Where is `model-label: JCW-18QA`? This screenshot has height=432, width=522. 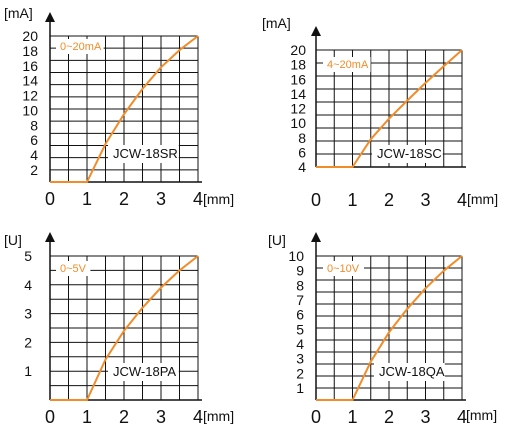 model-label: JCW-18QA is located at coordinates (412, 371).